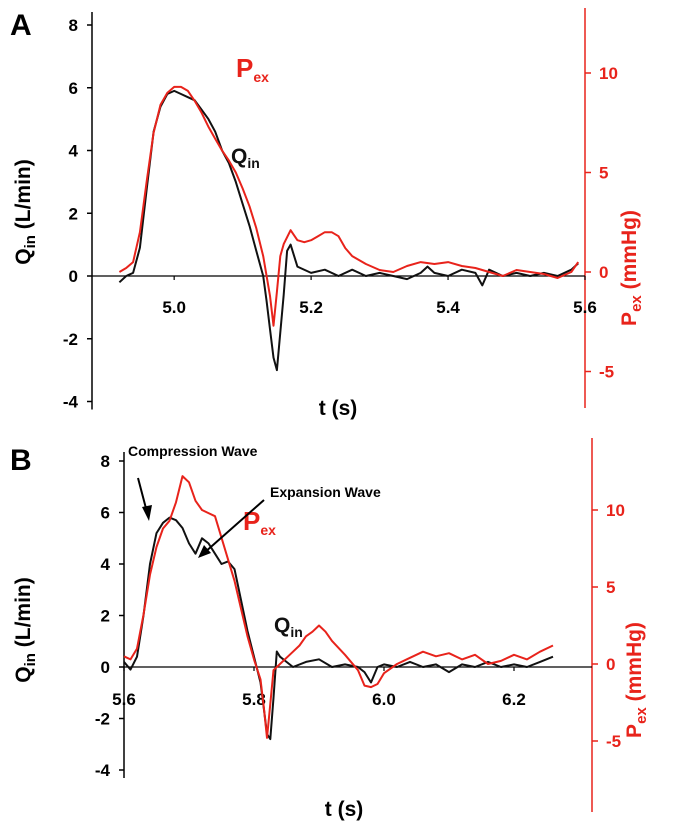 The width and height of the screenshot is (678, 823). Describe the element at coordinates (325, 492) in the screenshot. I see `annotation-expansion-wave: Expansion Wave` at that location.